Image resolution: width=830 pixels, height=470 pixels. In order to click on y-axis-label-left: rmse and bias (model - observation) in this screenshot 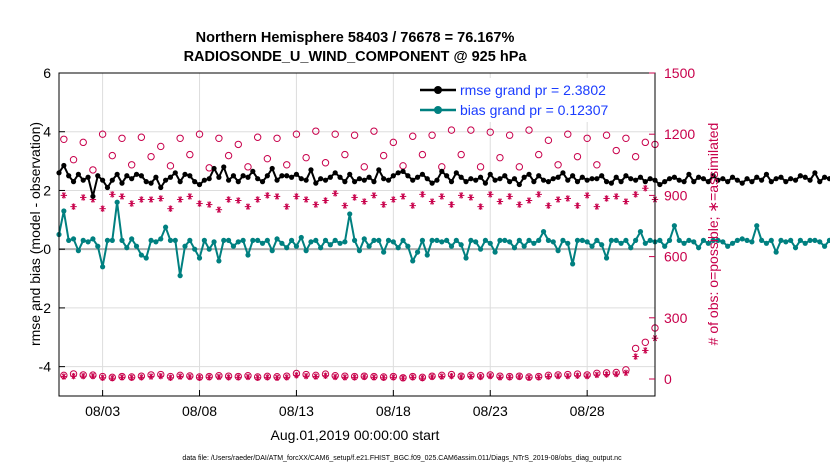, I will do `click(35, 234)`.